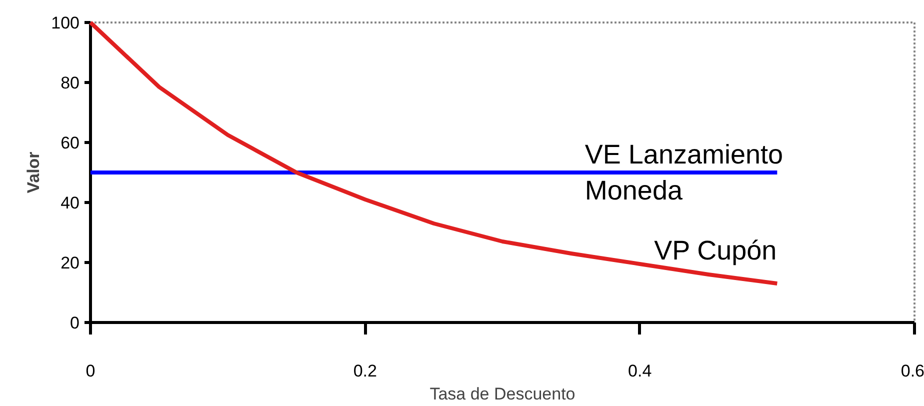  Describe the element at coordinates (75, 323) in the screenshot. I see `y-tick-label: 0` at that location.